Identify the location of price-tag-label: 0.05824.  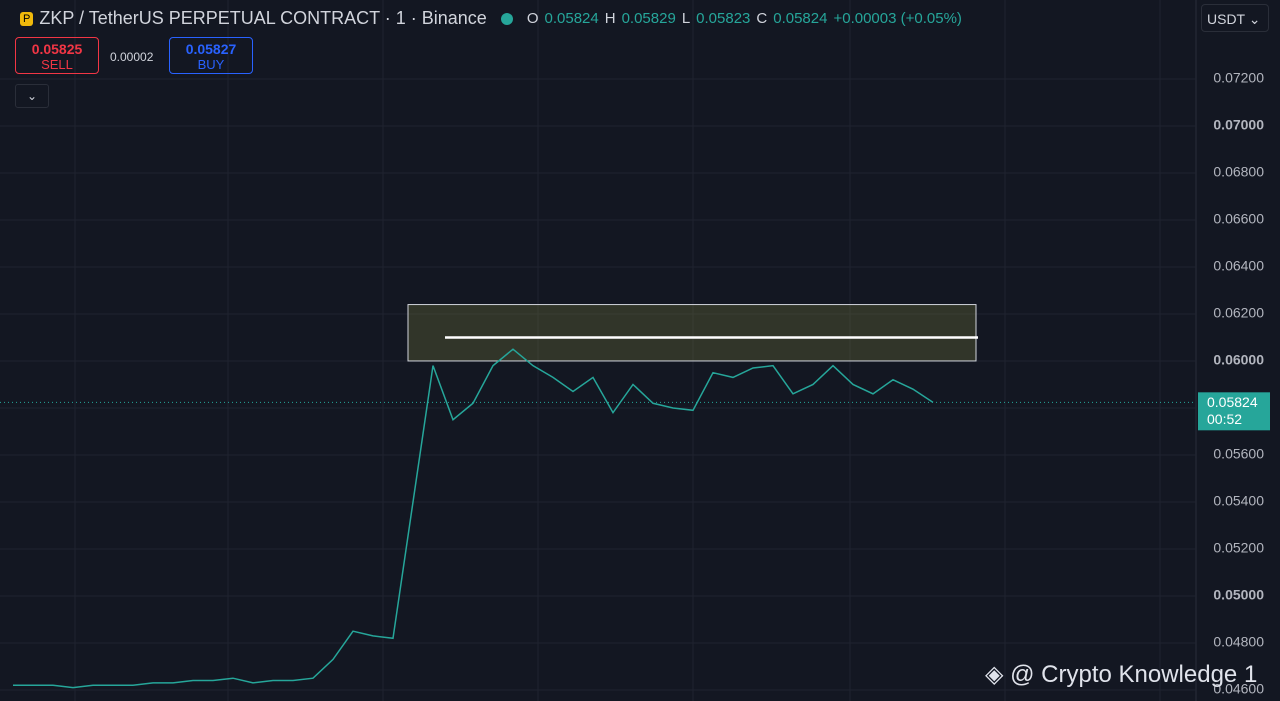
(1232, 402).